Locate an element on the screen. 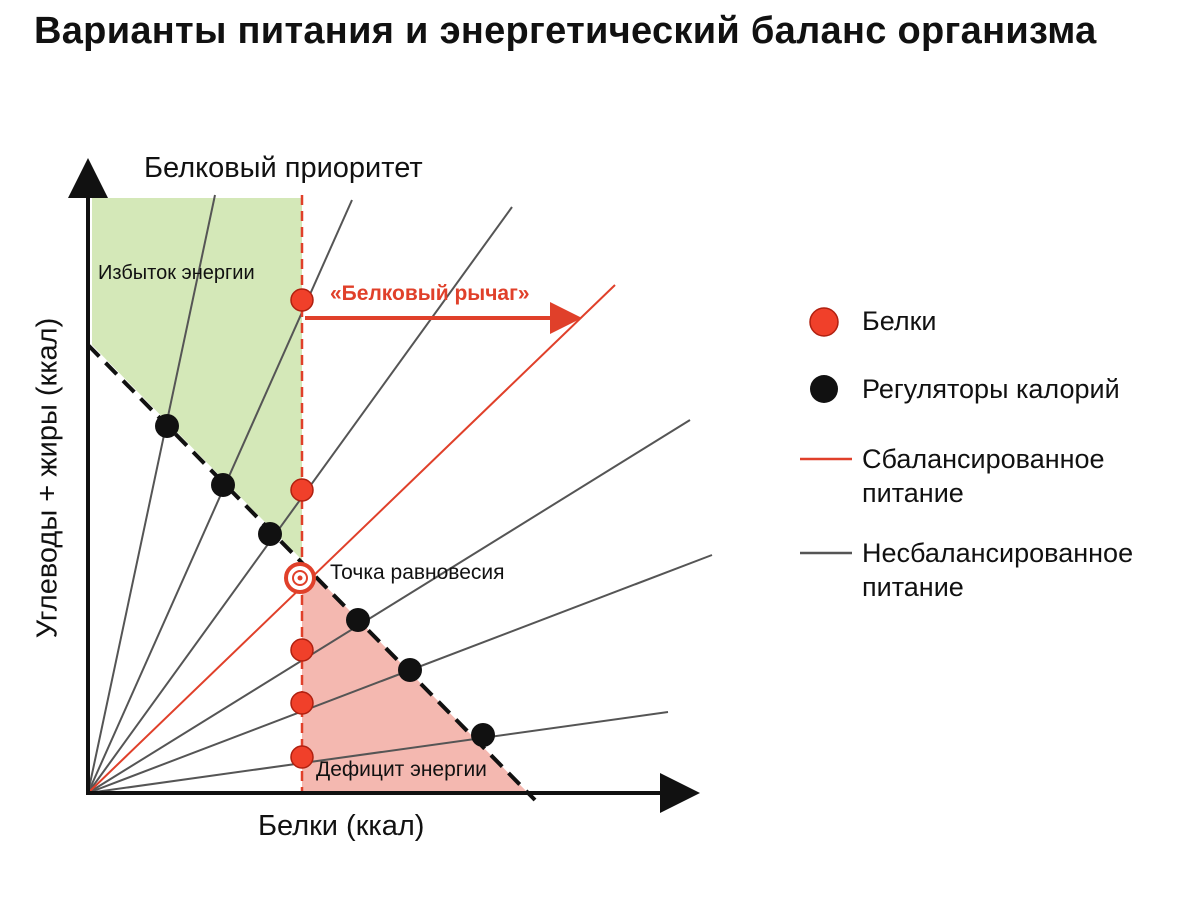 The width and height of the screenshot is (1200, 900). equilibrium-target is located at coordinates (300, 578).